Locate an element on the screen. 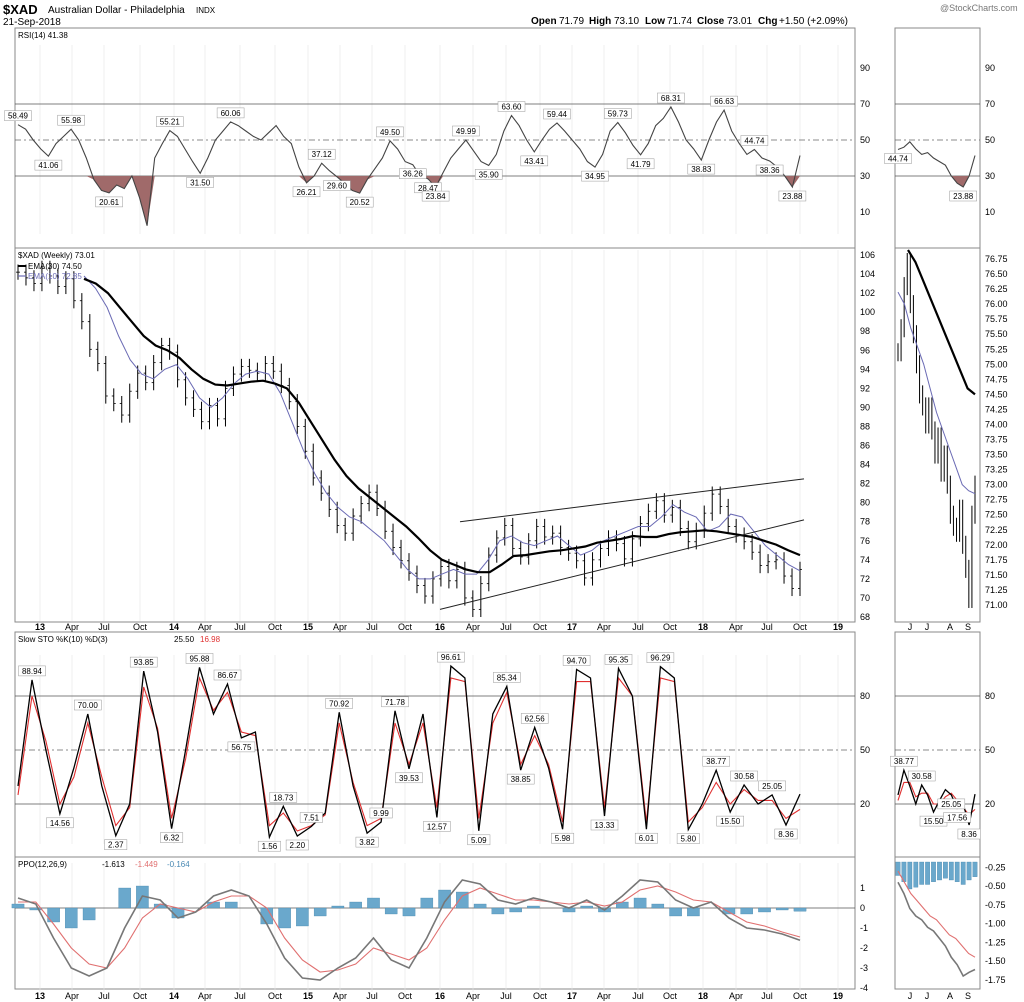 The image size is (1024, 1002). sto-annotation: 6.32 is located at coordinates (172, 838).